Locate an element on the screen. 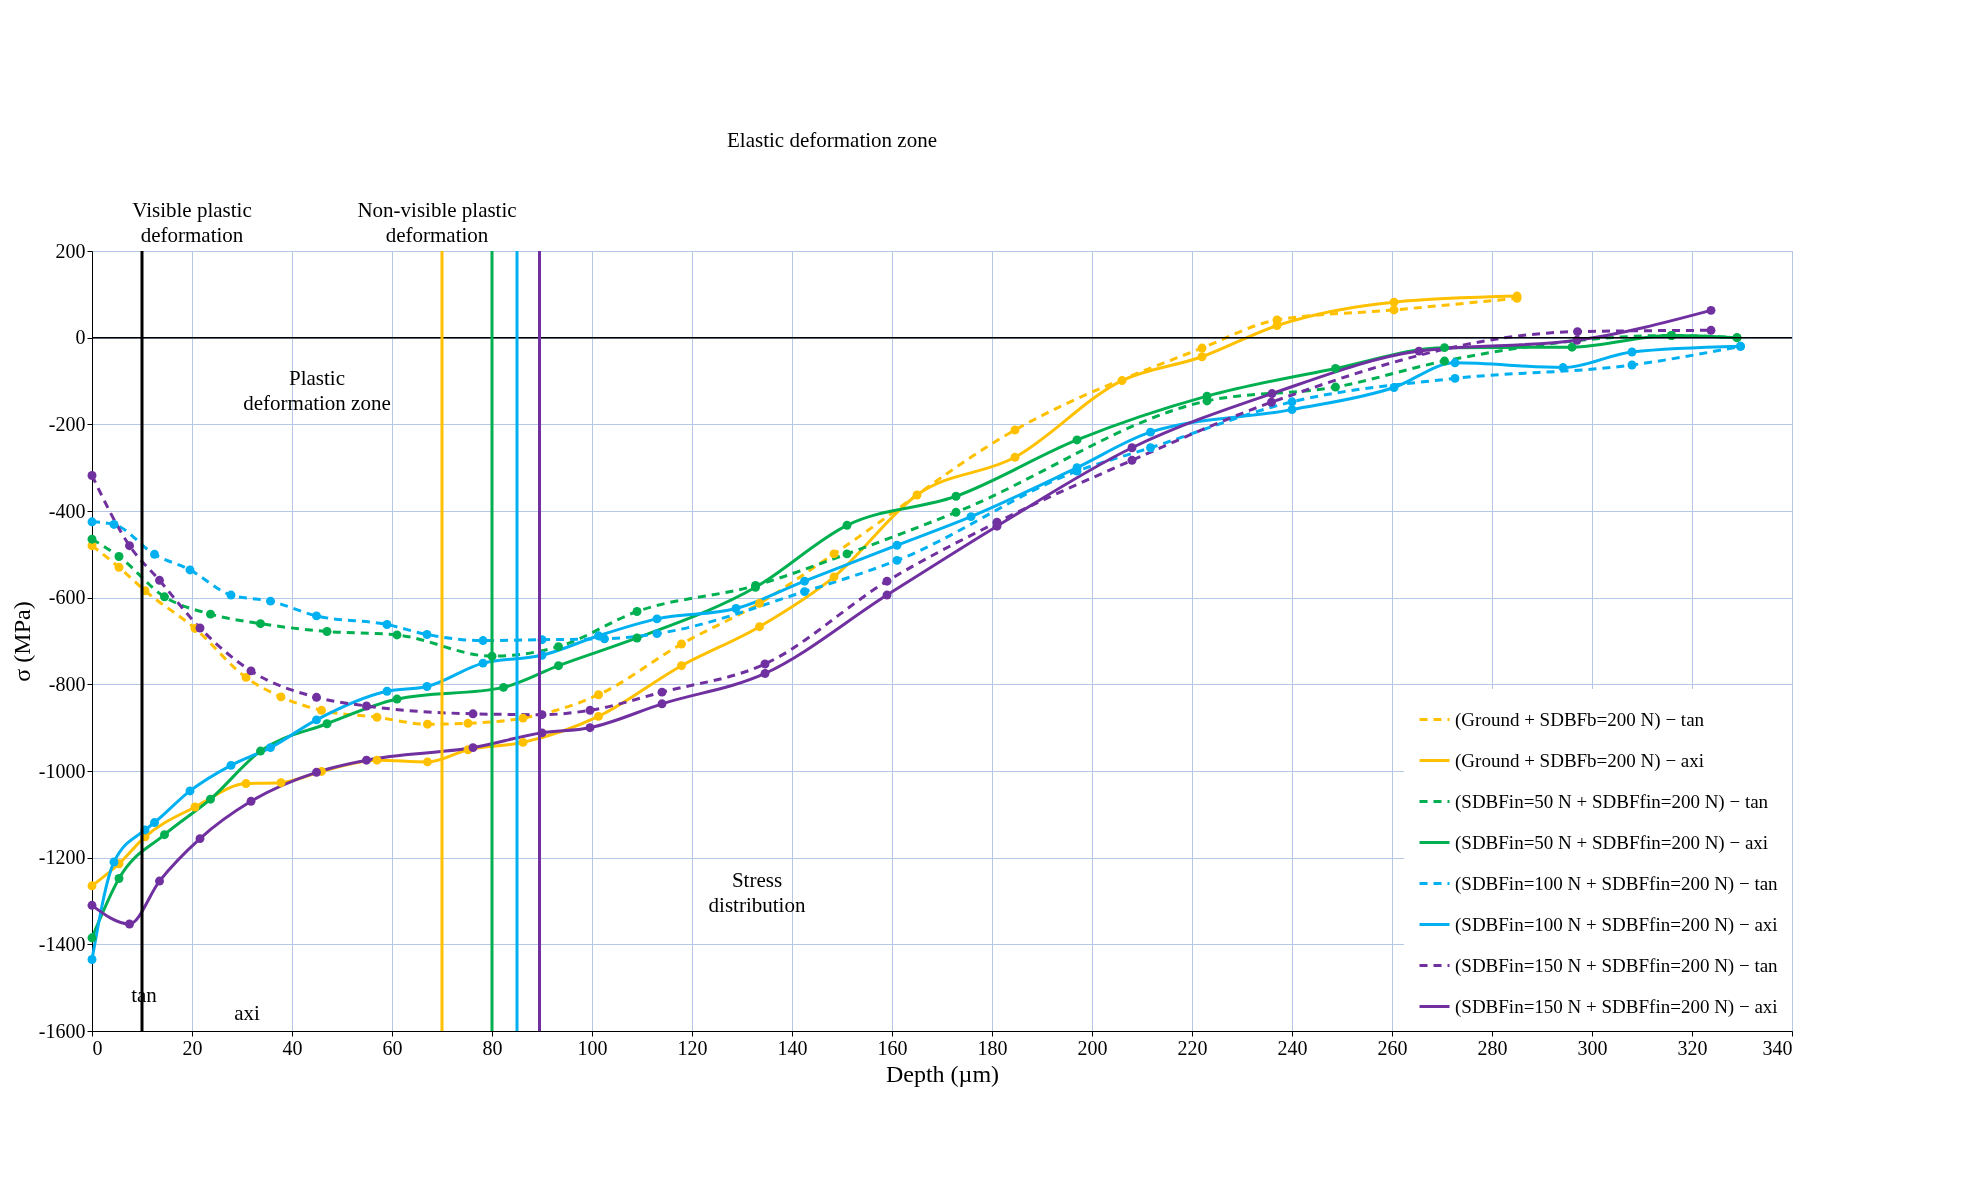 The height and width of the screenshot is (1189, 1961). x-tick-label: 100 is located at coordinates (592, 1047).